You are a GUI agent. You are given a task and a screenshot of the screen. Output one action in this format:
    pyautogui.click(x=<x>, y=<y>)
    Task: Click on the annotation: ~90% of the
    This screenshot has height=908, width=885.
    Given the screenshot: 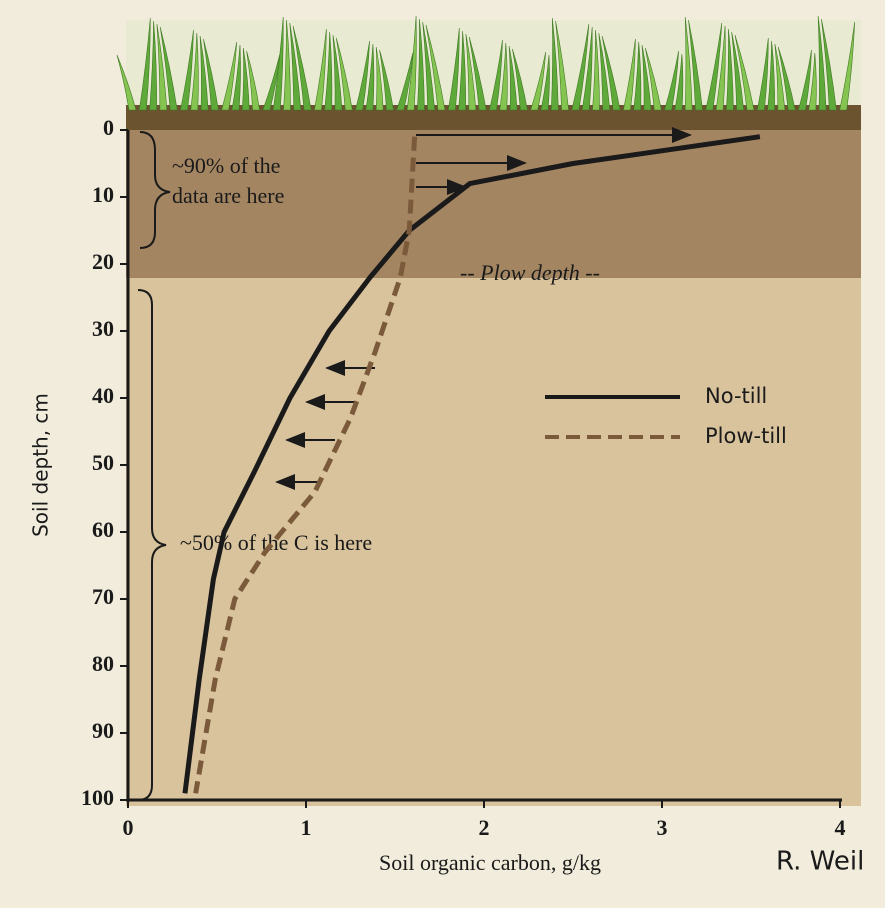 What is the action you would take?
    pyautogui.click(x=226, y=165)
    